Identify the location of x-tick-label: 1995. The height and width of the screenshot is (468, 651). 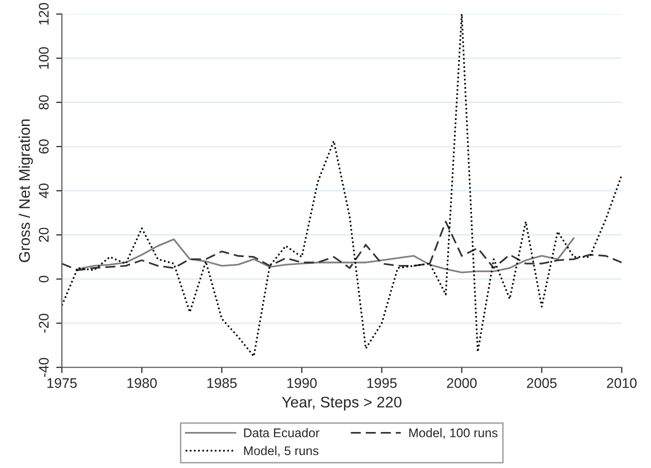
(382, 383).